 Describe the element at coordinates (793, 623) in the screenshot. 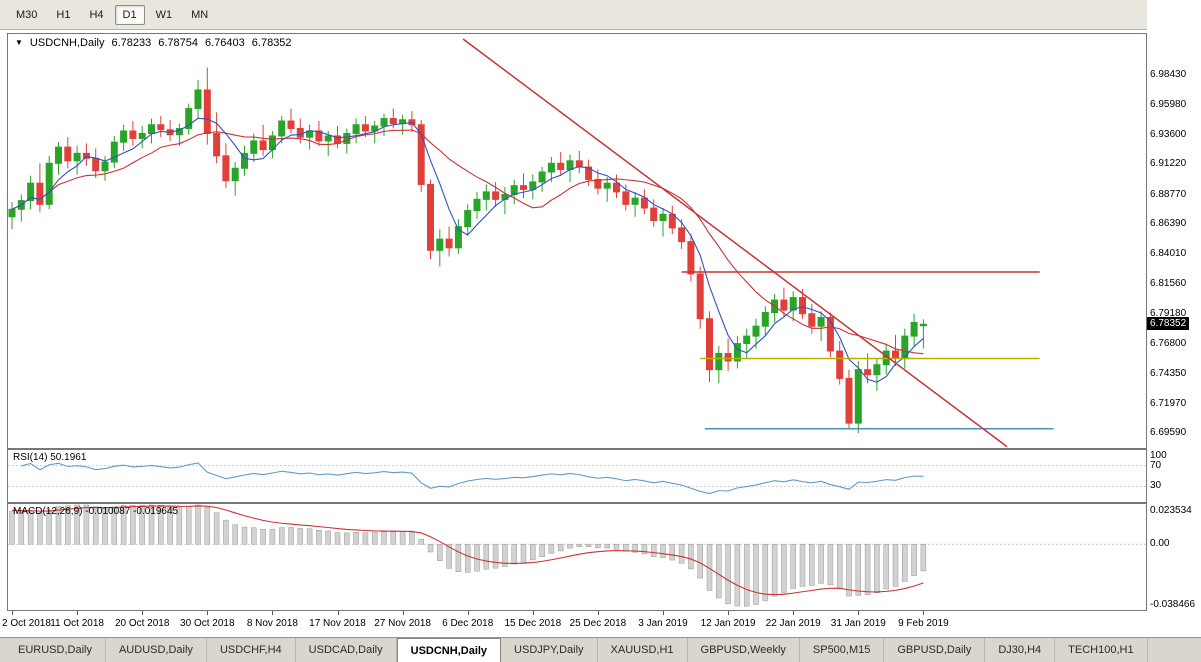

I see `time-axis-label: 22 Jan 2019` at that location.